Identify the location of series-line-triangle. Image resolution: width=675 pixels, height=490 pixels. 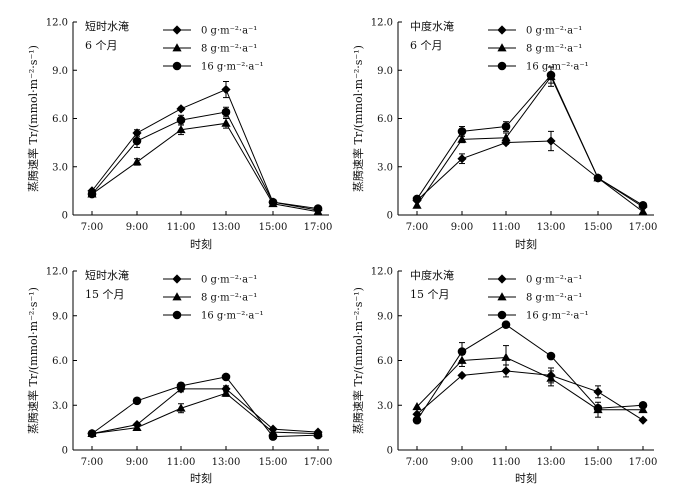
(530, 144).